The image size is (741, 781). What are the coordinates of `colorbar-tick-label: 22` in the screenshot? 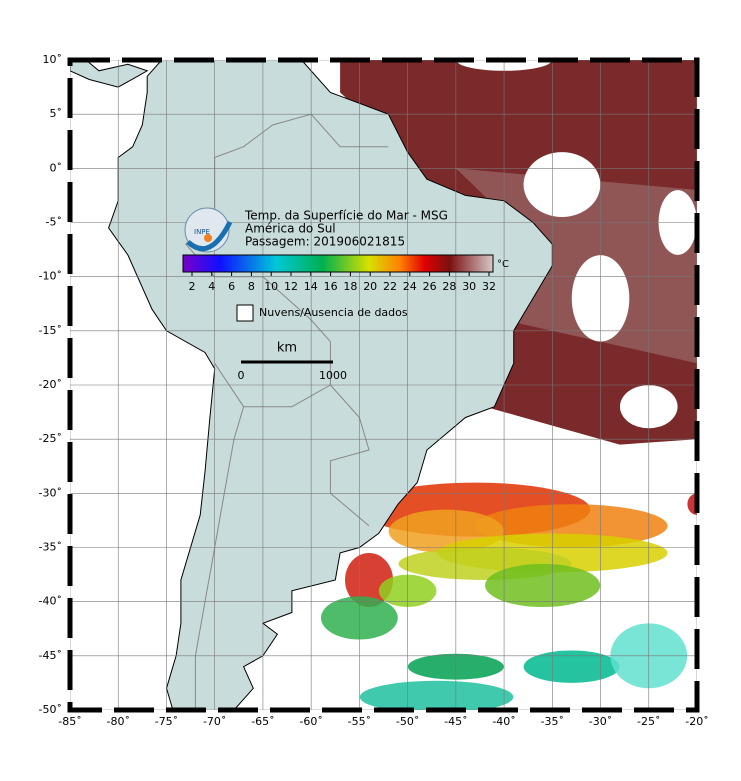 It's located at (390, 286).